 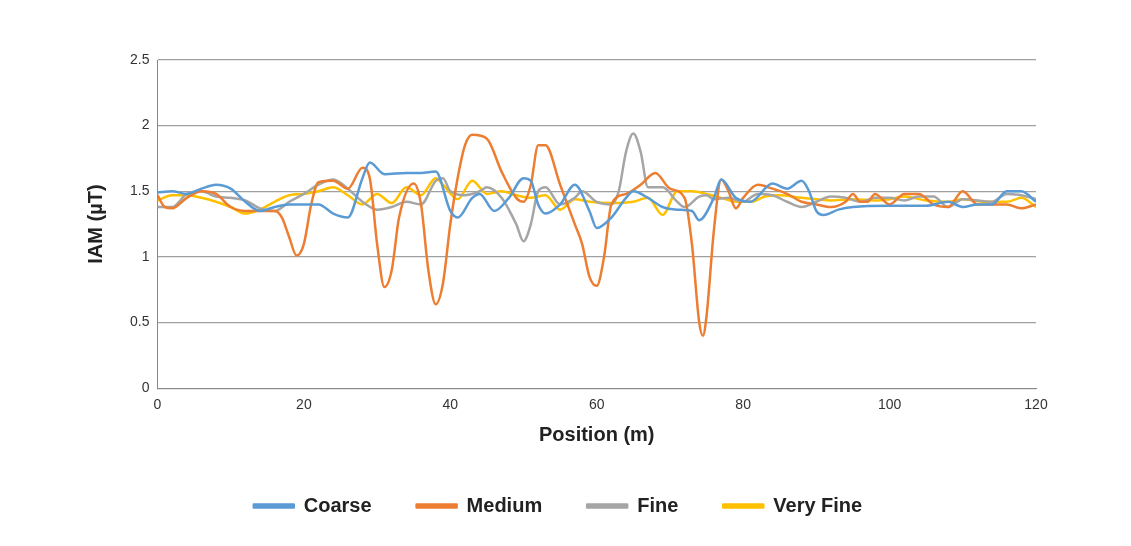 What do you see at coordinates (145, 255) in the screenshot?
I see `y-tick-label: 1` at bounding box center [145, 255].